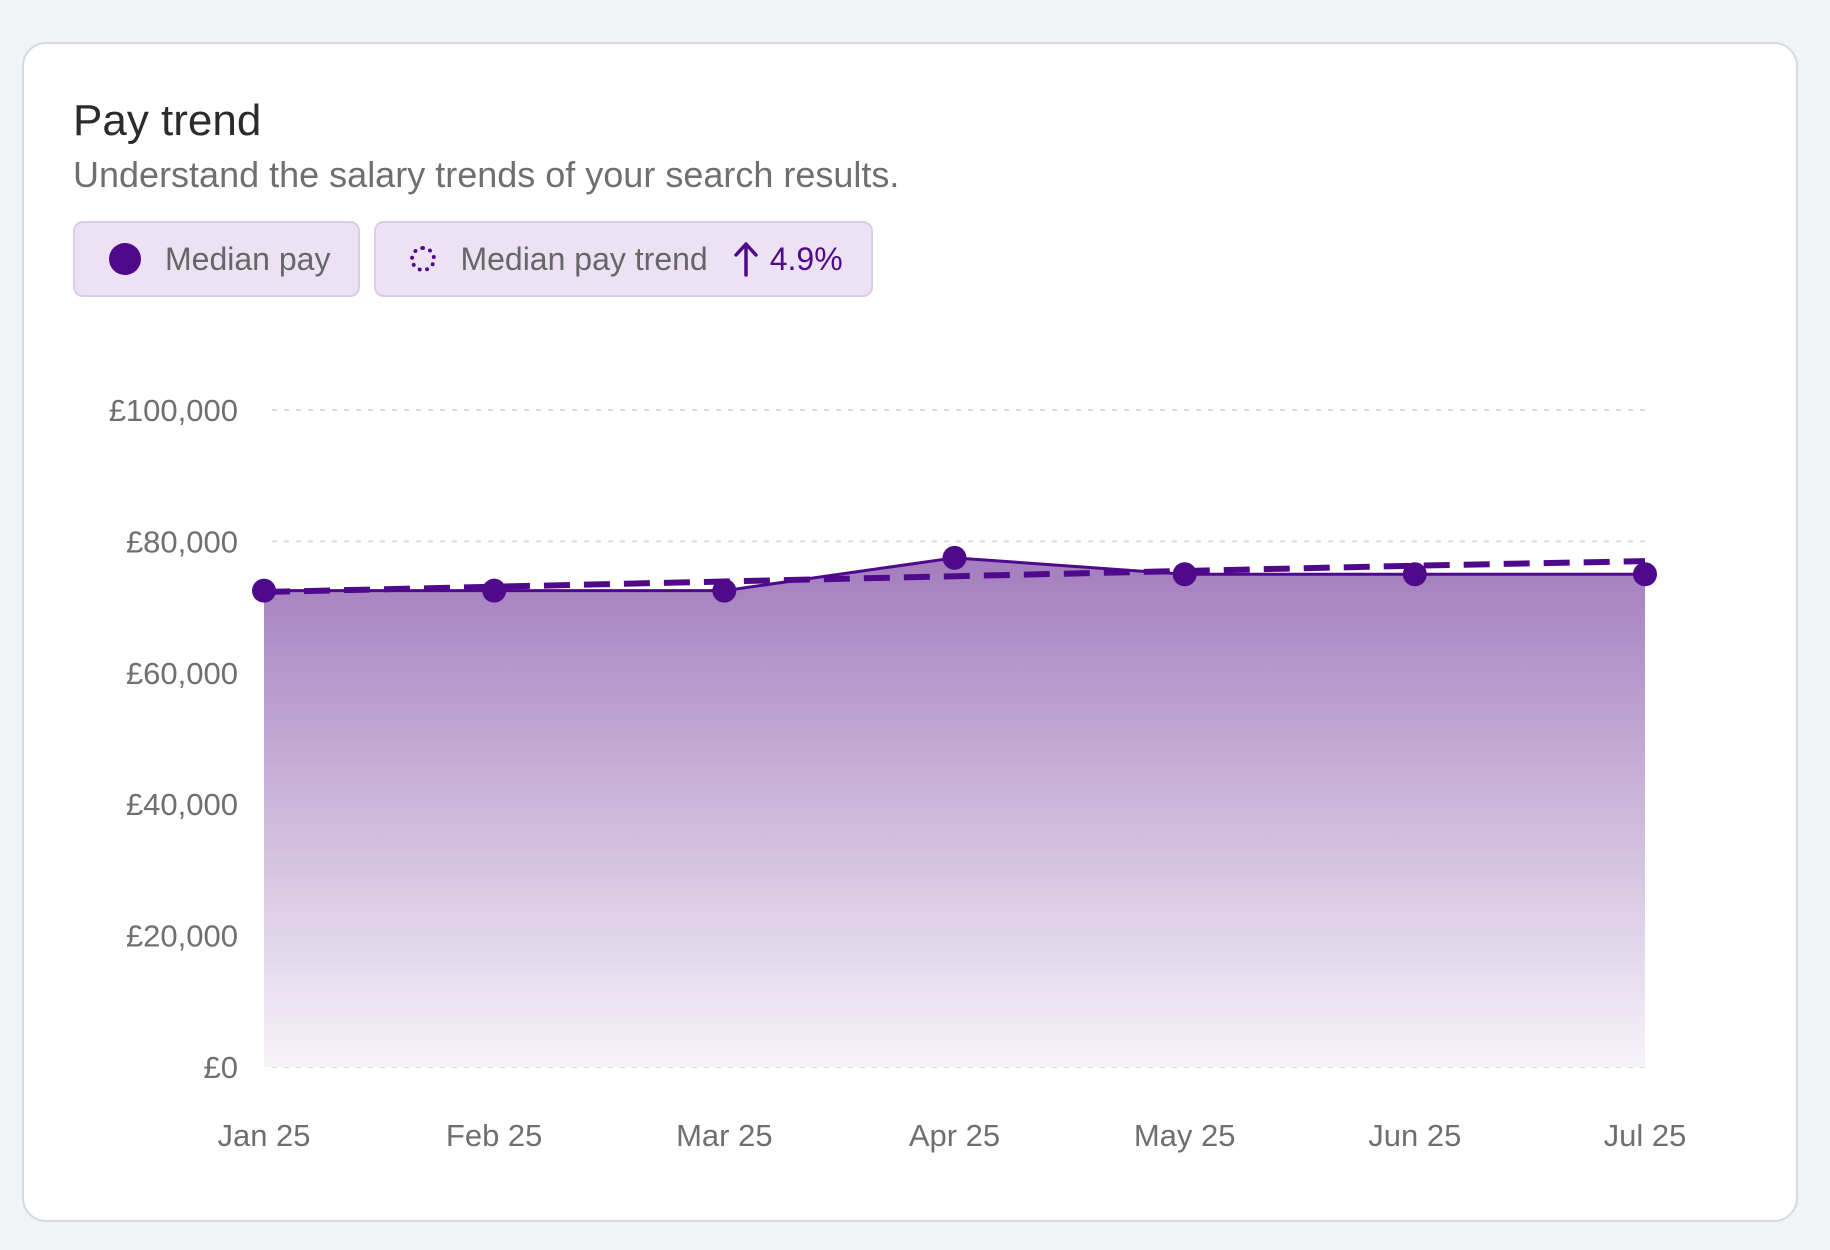 The width and height of the screenshot is (1830, 1250). Describe the element at coordinates (182, 936) in the screenshot. I see `y-tick-label: £20,000` at that location.